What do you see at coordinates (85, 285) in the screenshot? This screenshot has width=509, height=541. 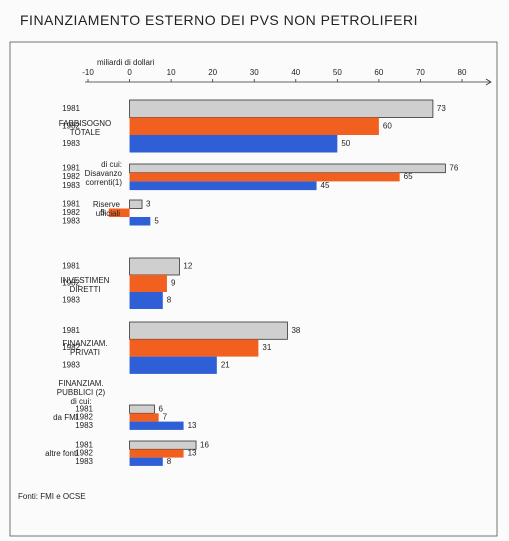 I see `category-label: INVESTIMEN DIRETTI` at bounding box center [85, 285].